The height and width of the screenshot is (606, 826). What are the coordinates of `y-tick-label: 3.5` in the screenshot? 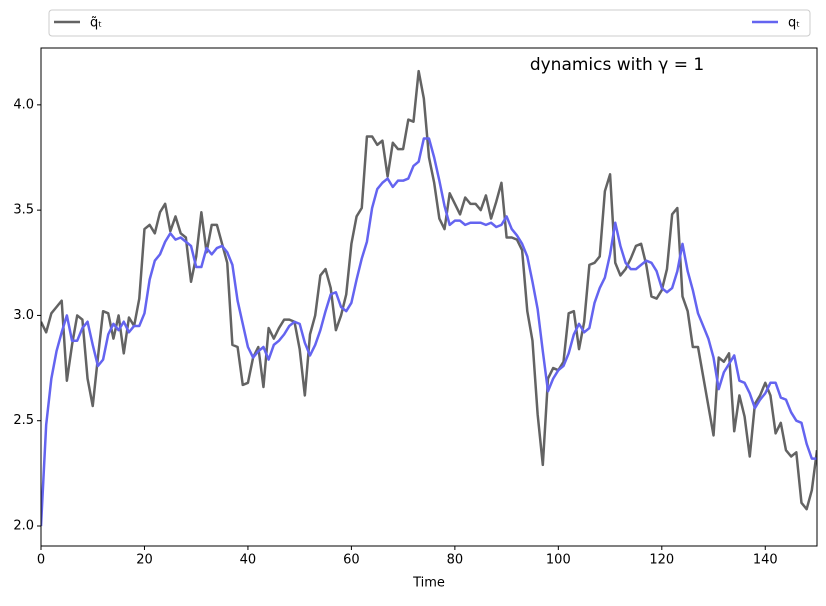 It's located at (23, 210).